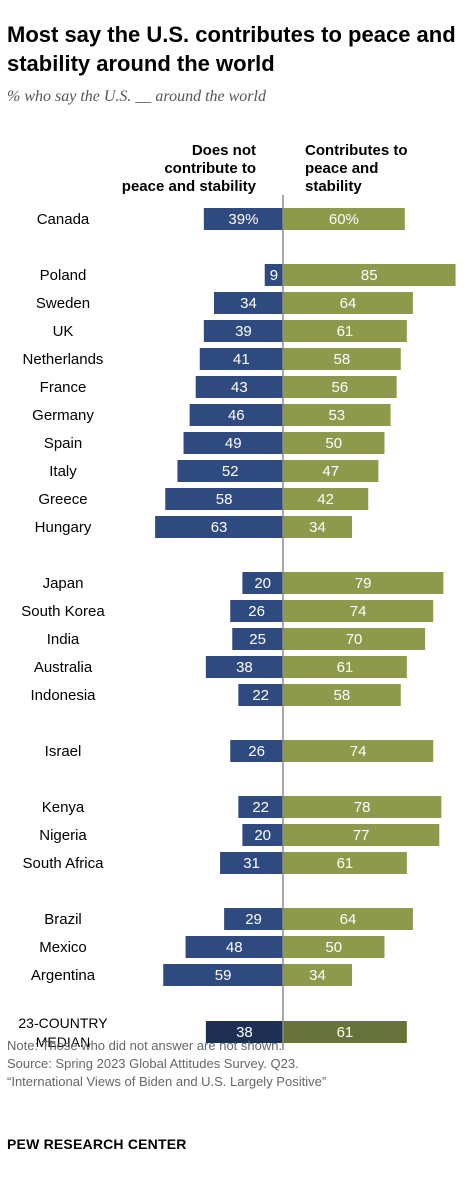  I want to click on data-label-contributes: 47, so click(330, 471).